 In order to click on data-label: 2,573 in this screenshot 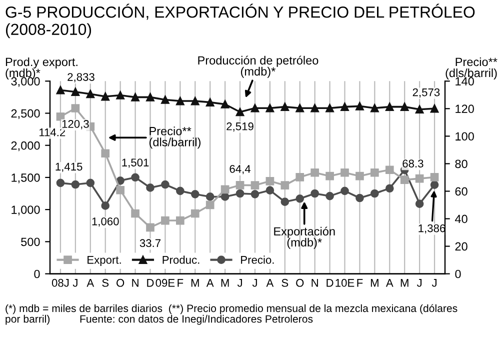, I will do `click(426, 93)`.